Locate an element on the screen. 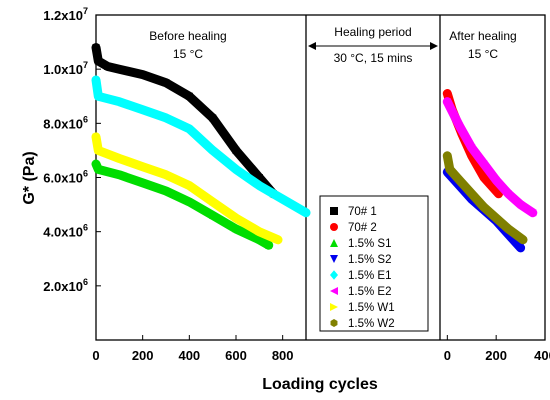 This screenshot has width=550, height=400. legend-label: 70# 2 is located at coordinates (362, 228).